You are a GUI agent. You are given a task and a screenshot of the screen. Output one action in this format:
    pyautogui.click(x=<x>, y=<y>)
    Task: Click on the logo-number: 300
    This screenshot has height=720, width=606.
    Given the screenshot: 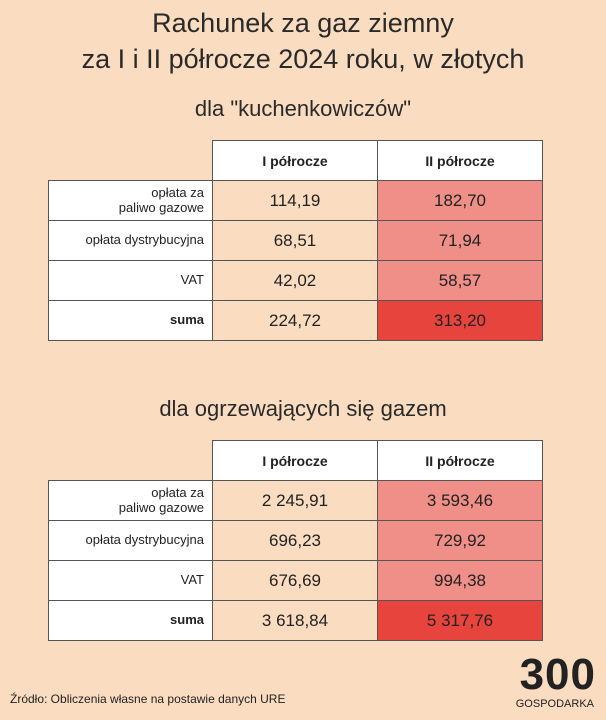 What is the action you would take?
    pyautogui.click(x=557, y=674)
    